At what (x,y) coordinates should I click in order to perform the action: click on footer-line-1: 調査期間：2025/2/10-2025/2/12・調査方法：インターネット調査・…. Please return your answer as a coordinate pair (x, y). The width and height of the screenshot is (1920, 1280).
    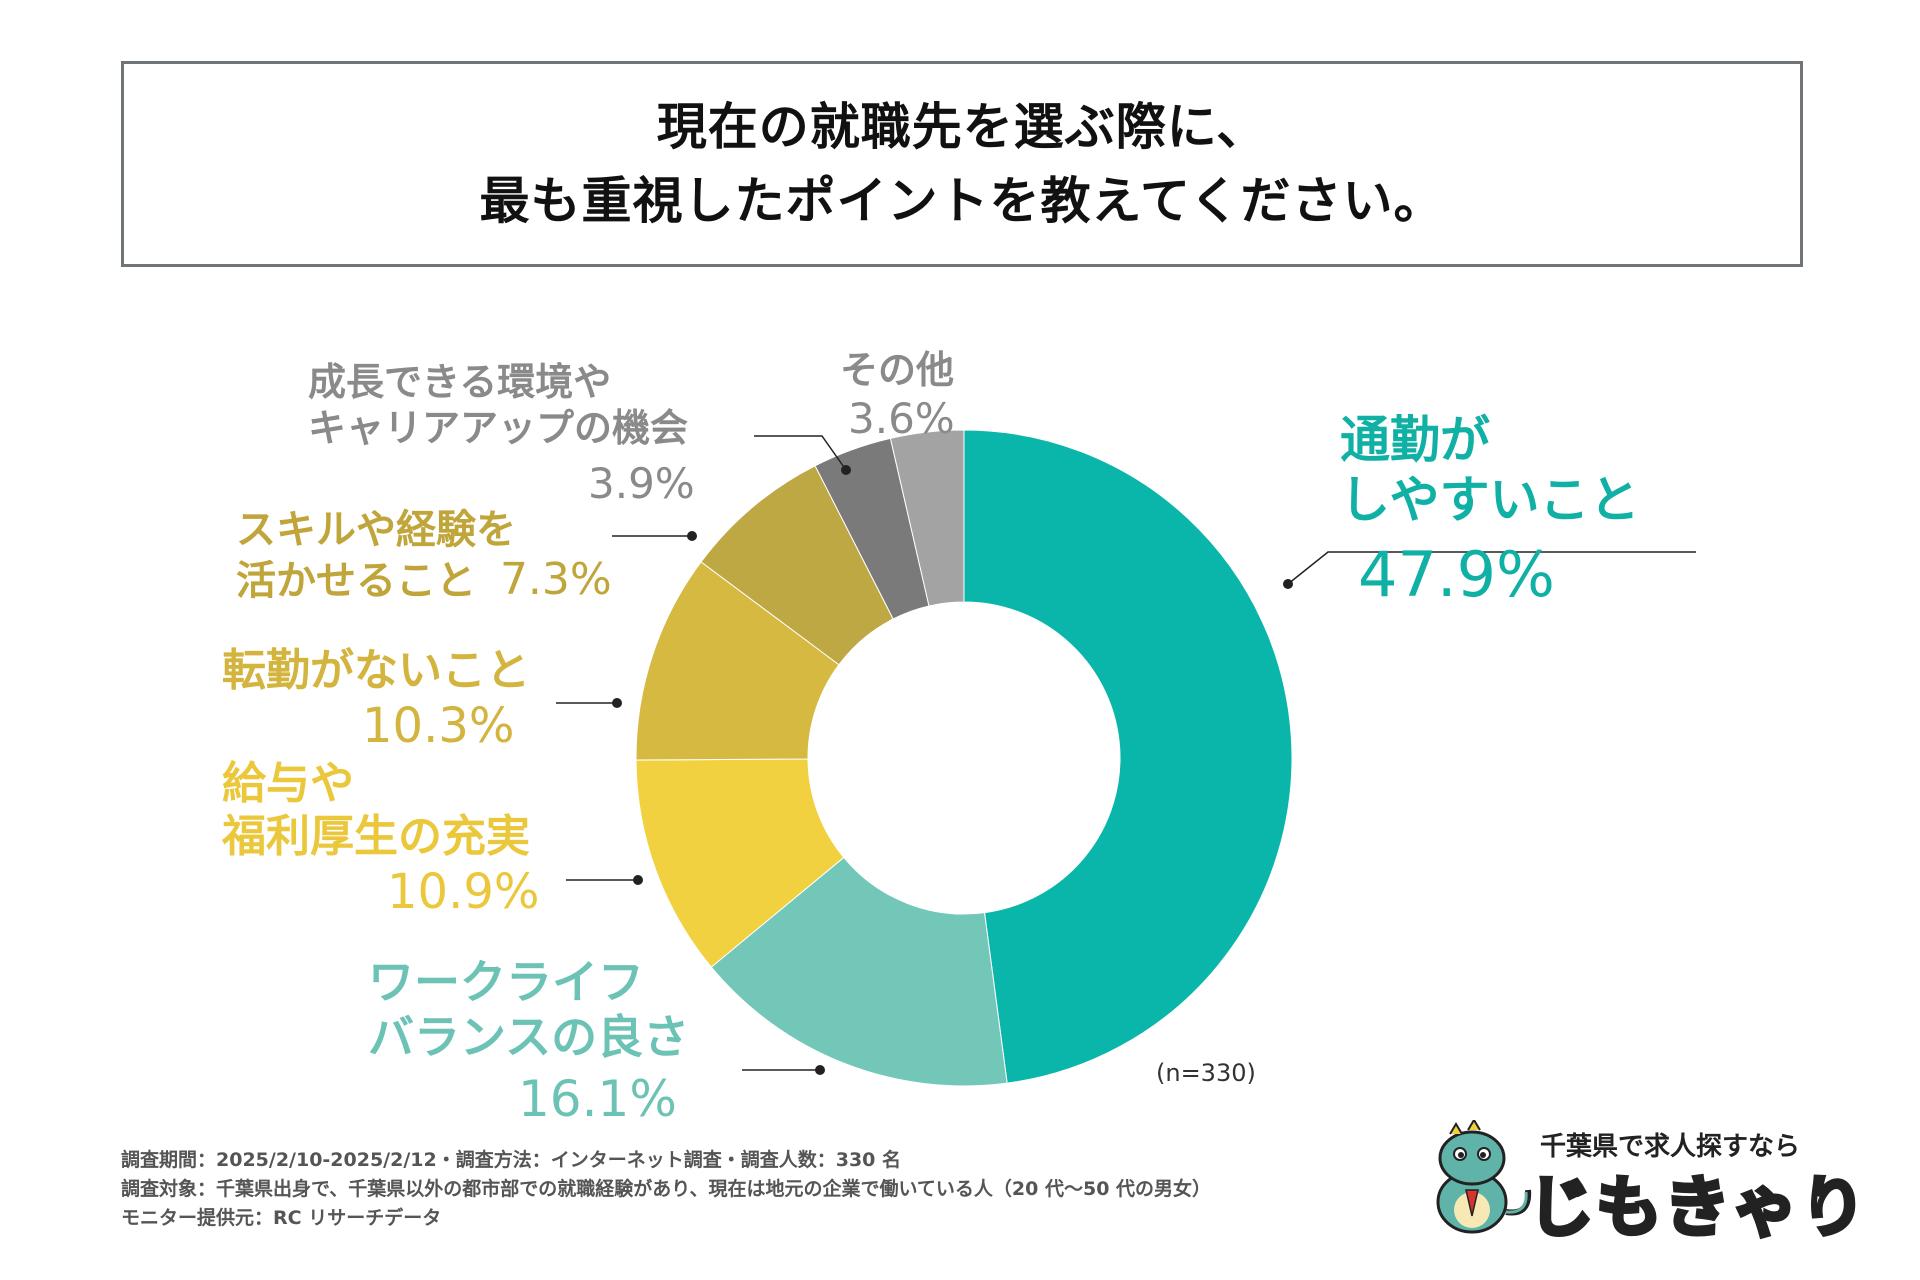
    Looking at the image, I should click on (511, 1160).